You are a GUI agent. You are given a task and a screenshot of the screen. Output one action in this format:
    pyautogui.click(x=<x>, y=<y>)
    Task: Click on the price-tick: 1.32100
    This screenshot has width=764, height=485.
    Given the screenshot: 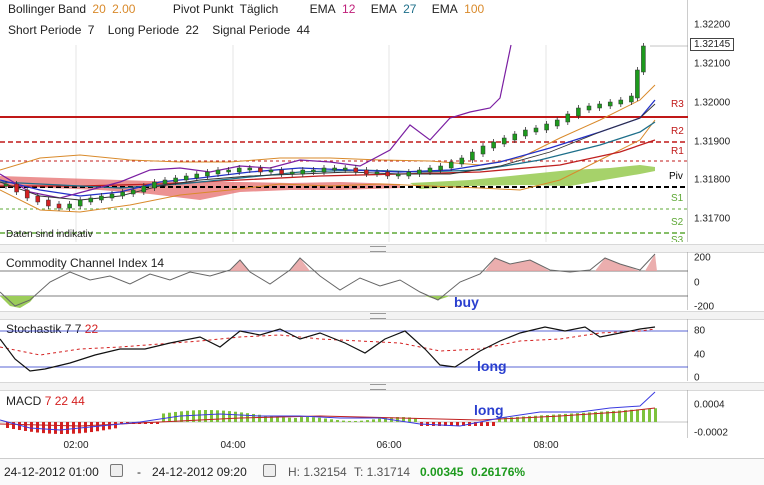 What is the action you would take?
    pyautogui.click(x=712, y=64)
    